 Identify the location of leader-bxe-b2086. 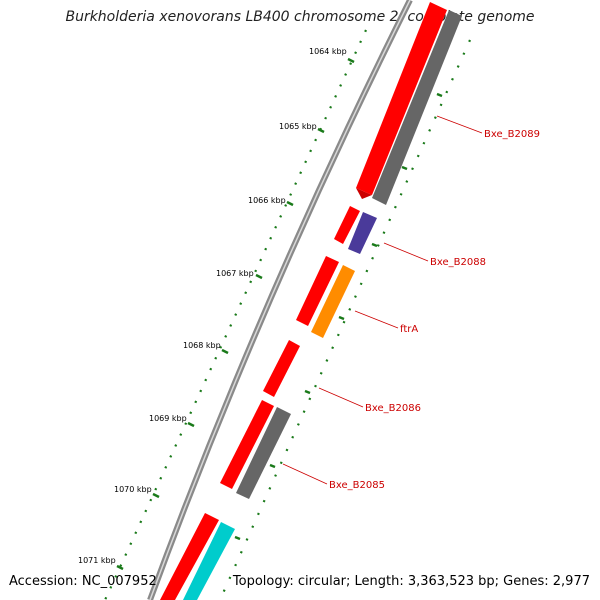
(341, 397).